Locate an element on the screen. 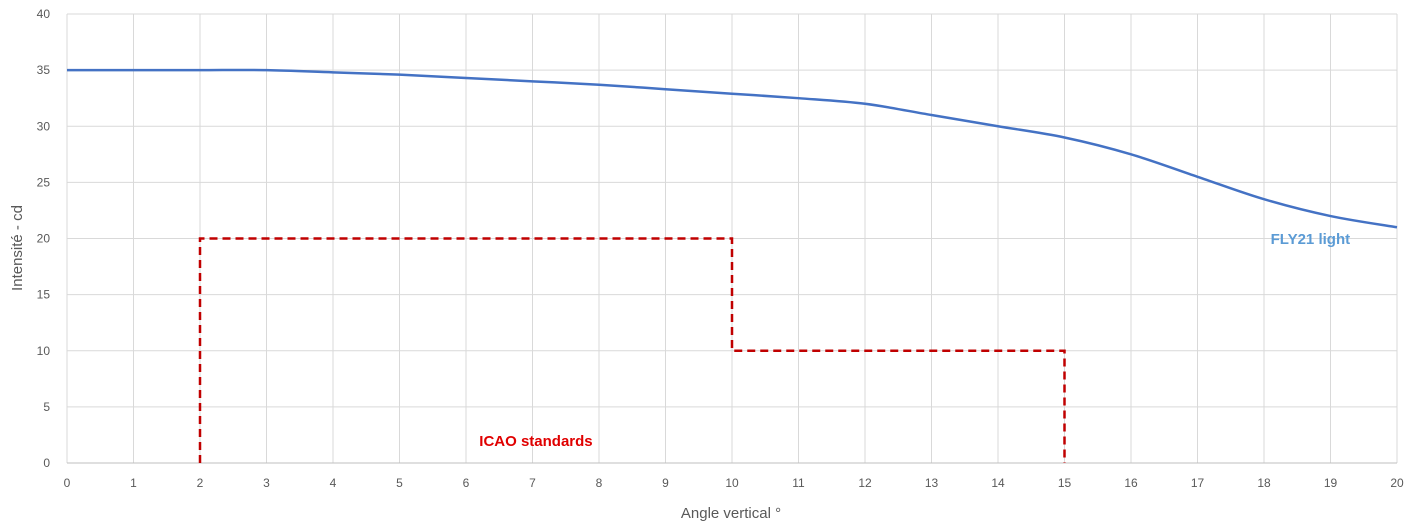 This screenshot has height=526, width=1423. x-tick-label: 9 is located at coordinates (665, 483).